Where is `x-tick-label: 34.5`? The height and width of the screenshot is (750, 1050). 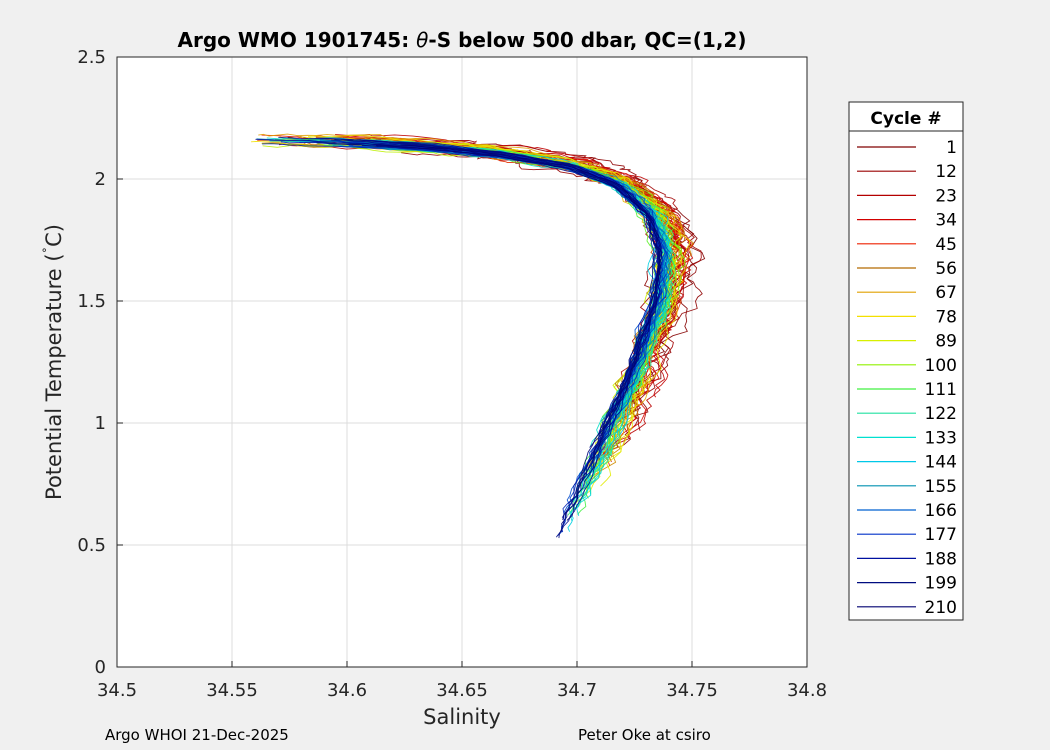
x-tick-label: 34.5 is located at coordinates (117, 690).